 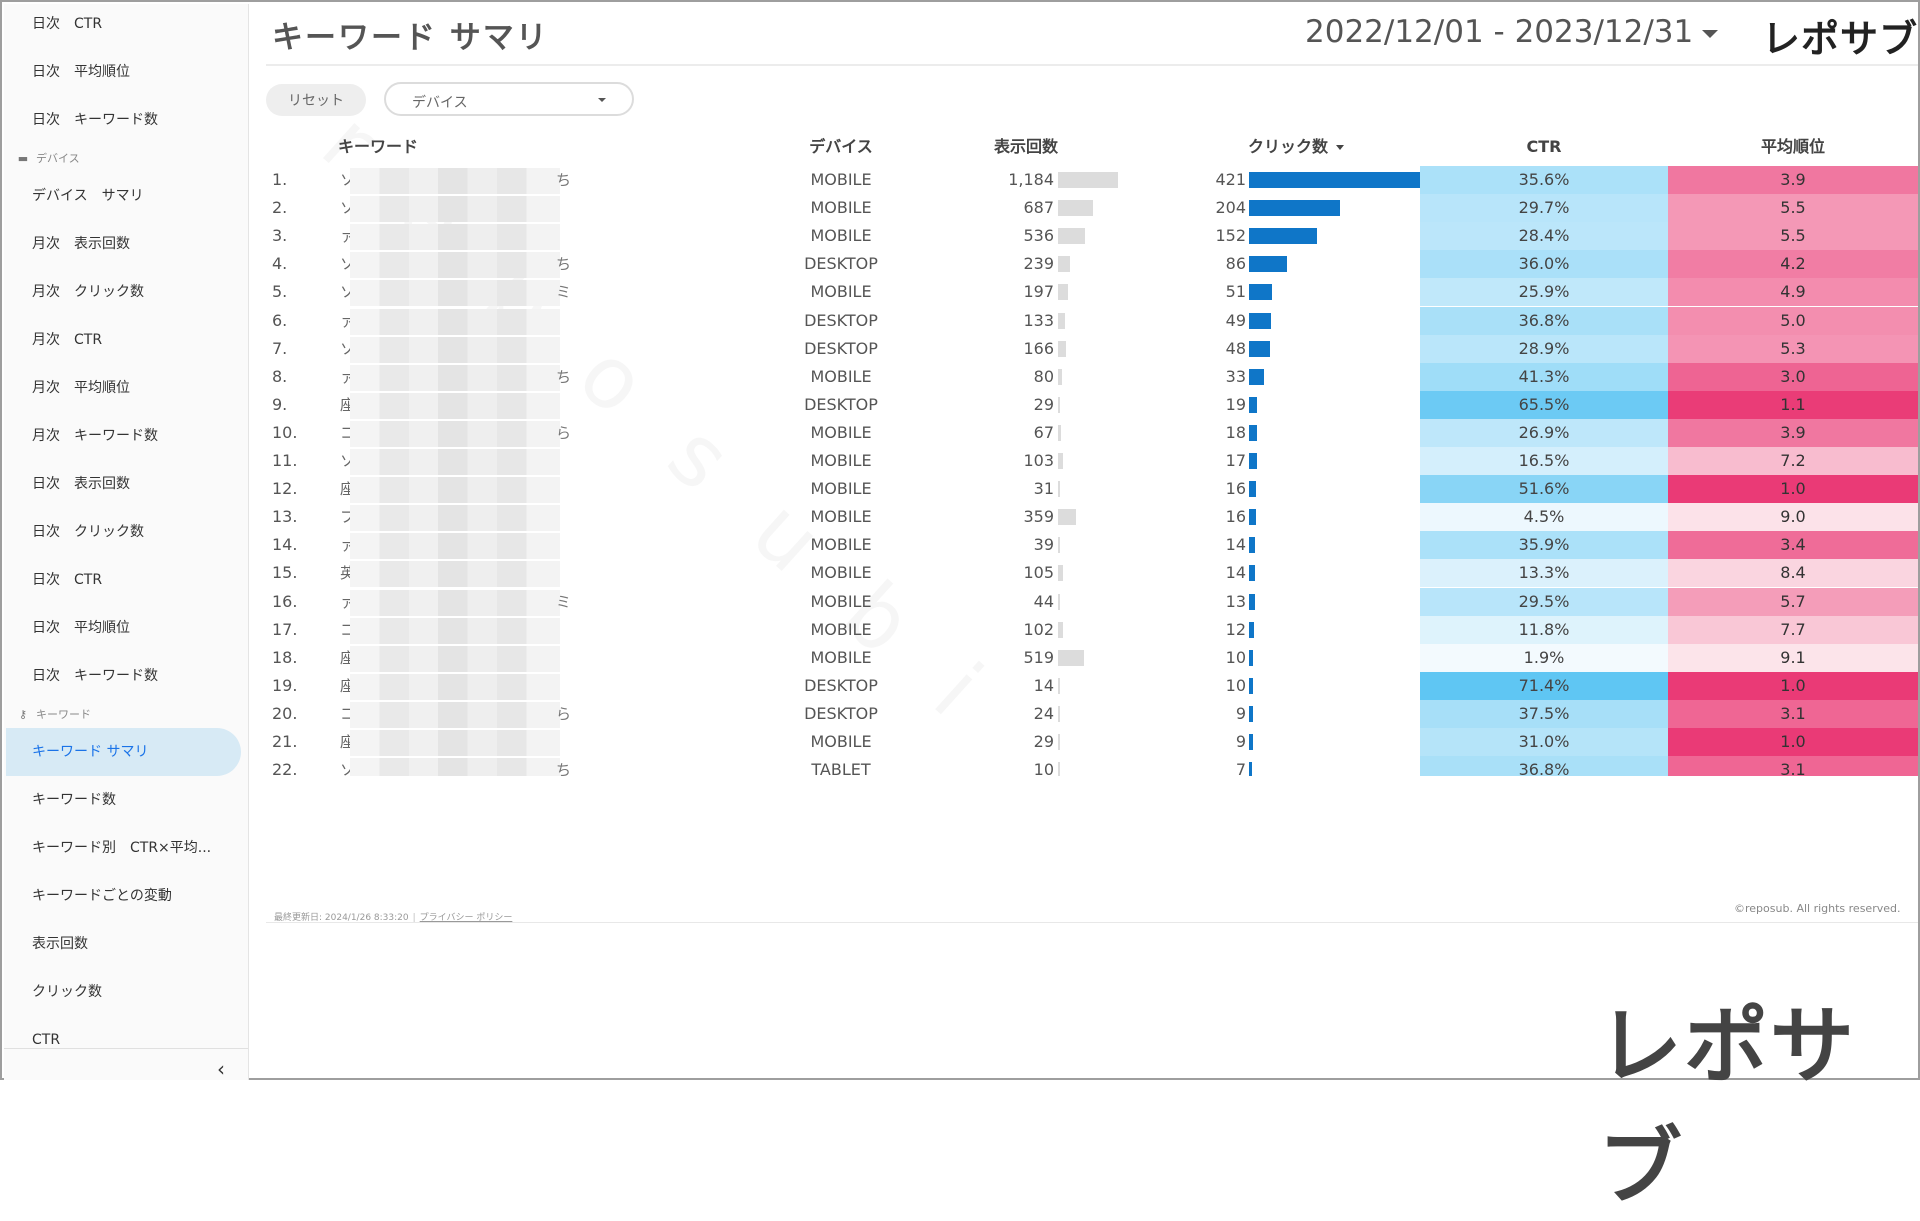 I want to click on table-row: 2. ソ MOBILE 687 204 29.7% 5.5, so click(x=1092, y=208).